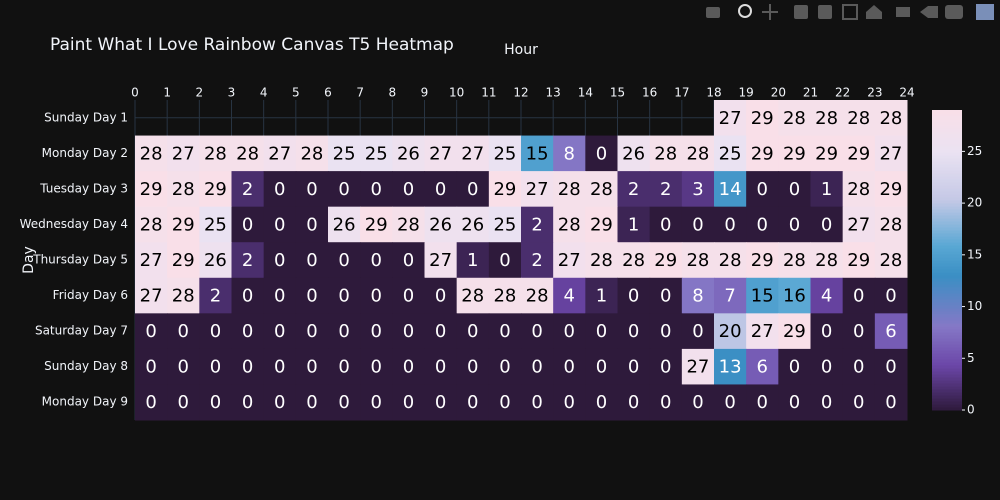 The image size is (1000, 500). I want to click on zoom-in-icon, so click(801, 12).